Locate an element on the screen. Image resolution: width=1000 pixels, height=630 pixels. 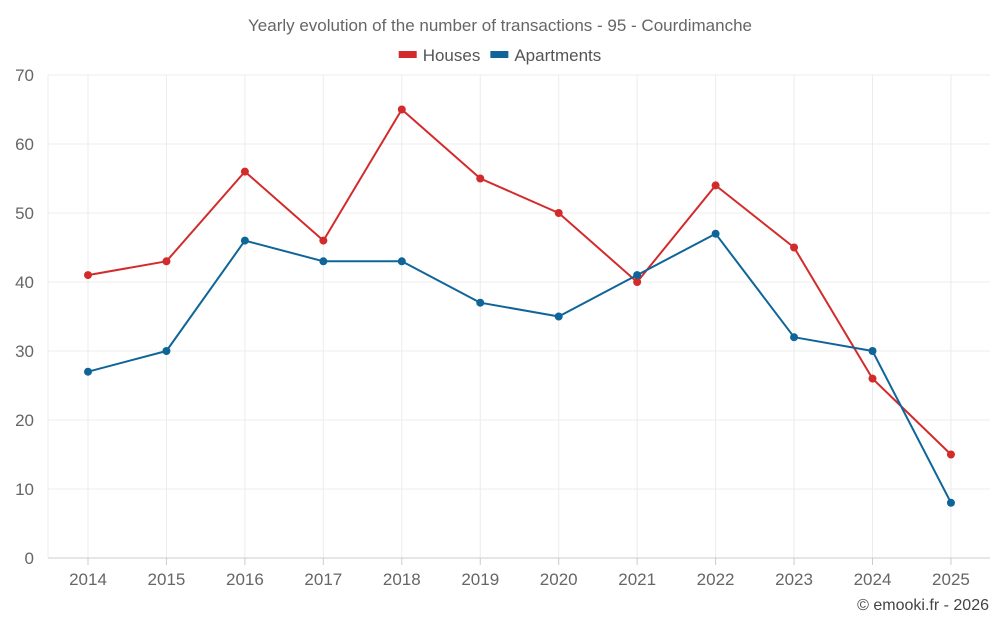
y-tick-label: 70 is located at coordinates (24, 75).